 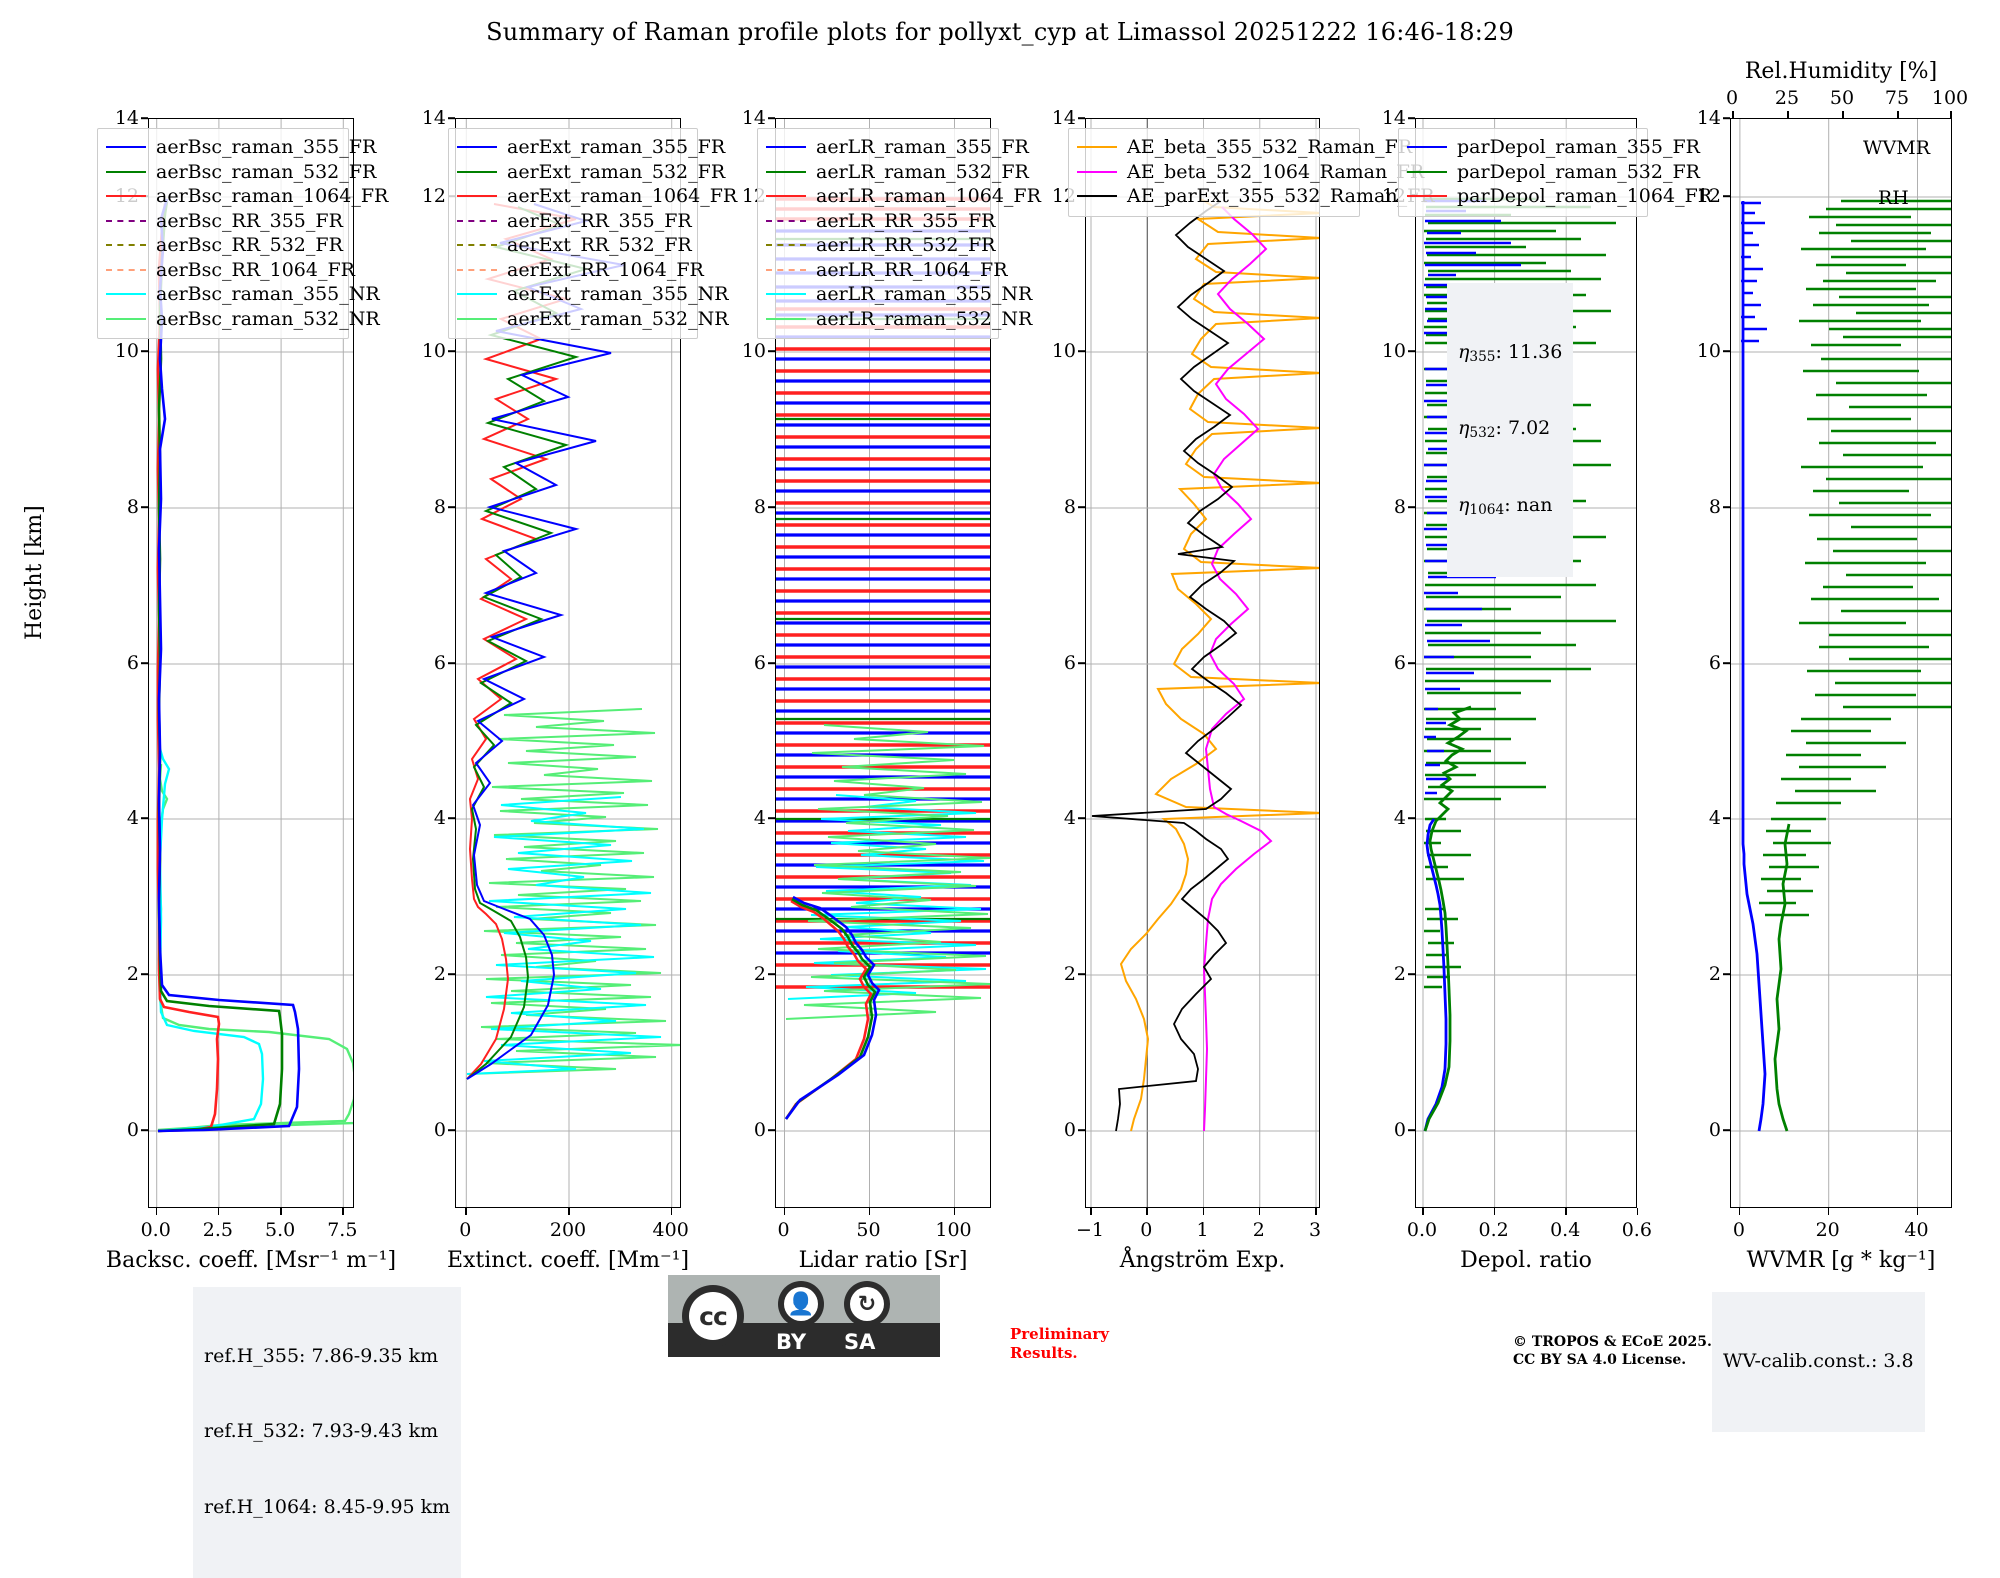 What do you see at coordinates (126, 118) in the screenshot?
I see `y-tick-label: 14` at bounding box center [126, 118].